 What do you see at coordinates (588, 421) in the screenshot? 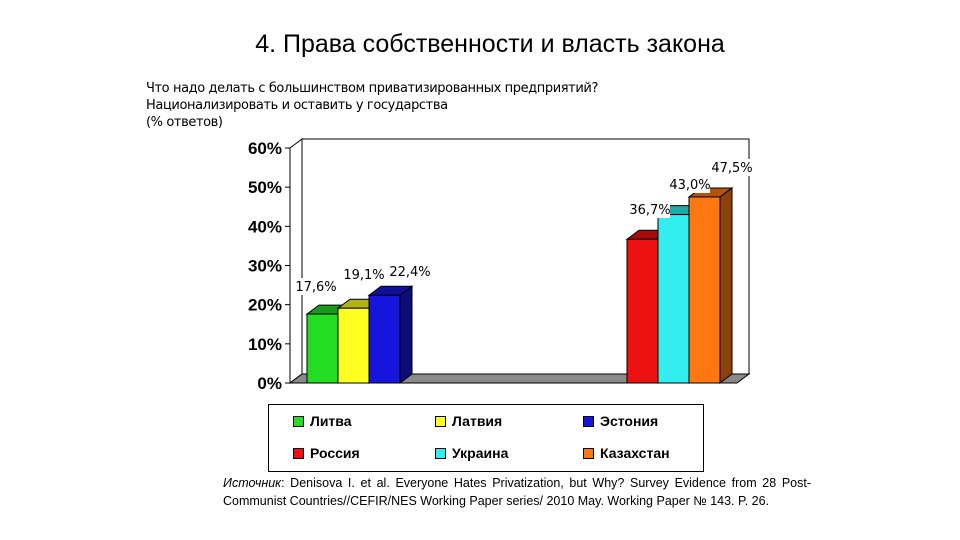
I see `legend-swatch-estonia` at bounding box center [588, 421].